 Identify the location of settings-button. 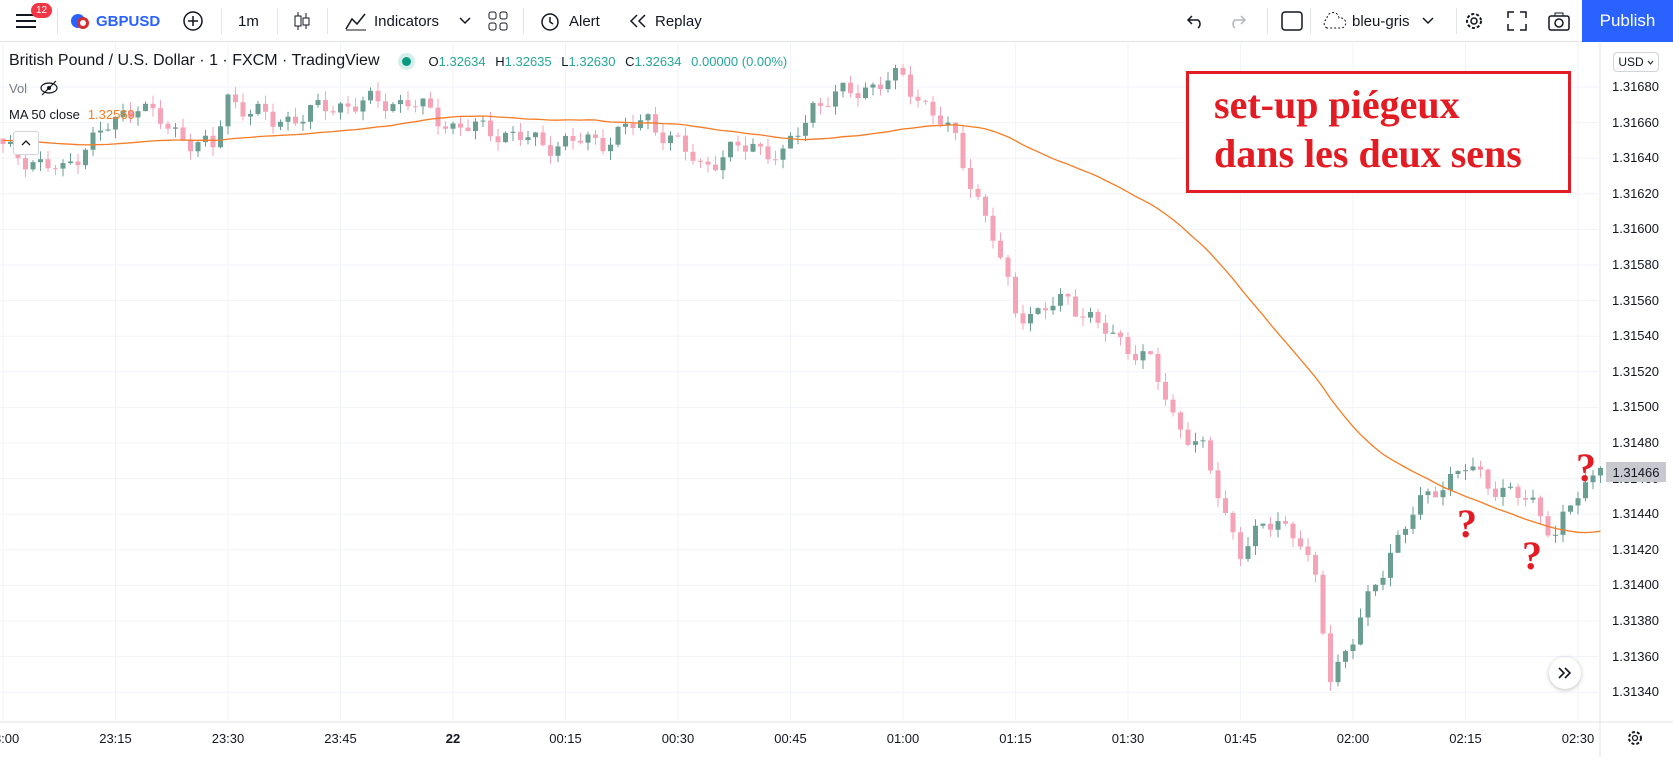
(1474, 21).